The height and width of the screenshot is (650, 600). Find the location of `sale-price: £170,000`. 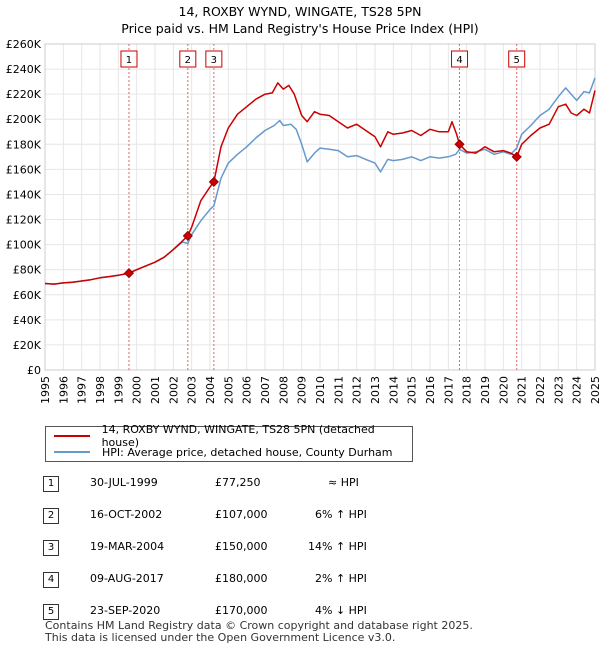

sale-price: £170,000 is located at coordinates (241, 610).